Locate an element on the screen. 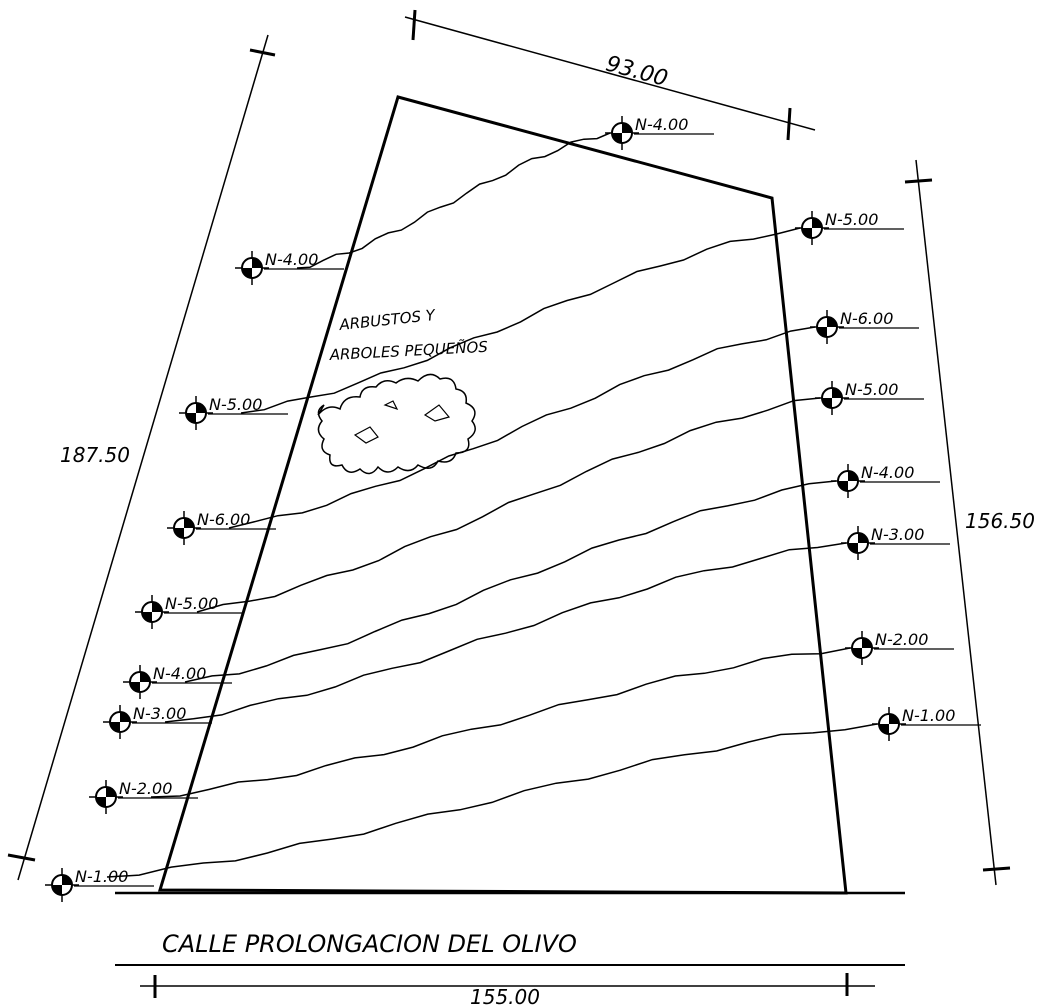  dimension-label: 156.50 is located at coordinates (1000, 521).